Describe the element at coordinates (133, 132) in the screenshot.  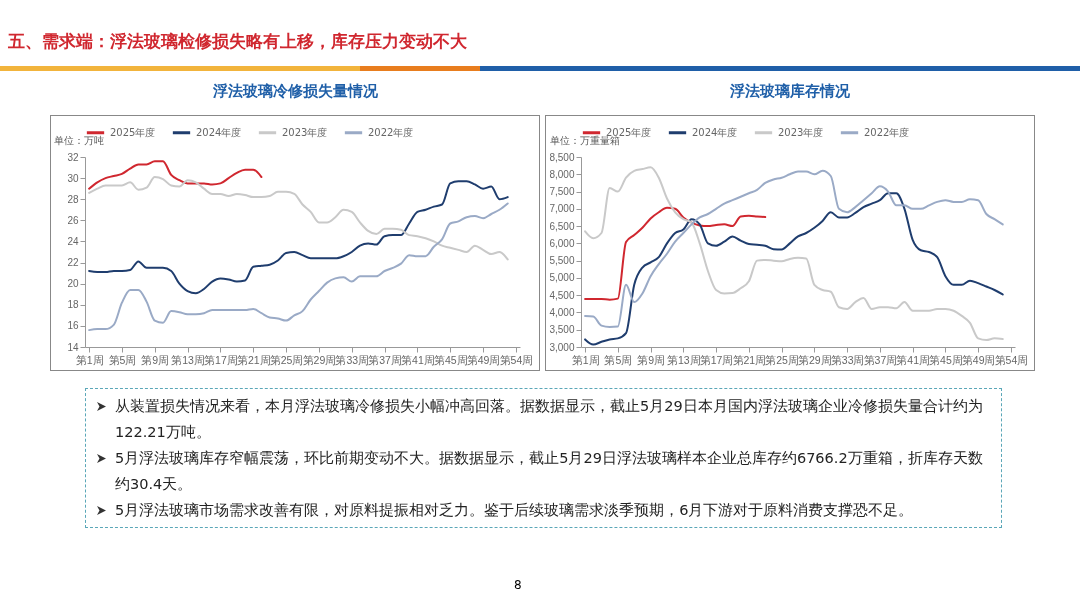
I see `legend-label: 2025年度` at that location.